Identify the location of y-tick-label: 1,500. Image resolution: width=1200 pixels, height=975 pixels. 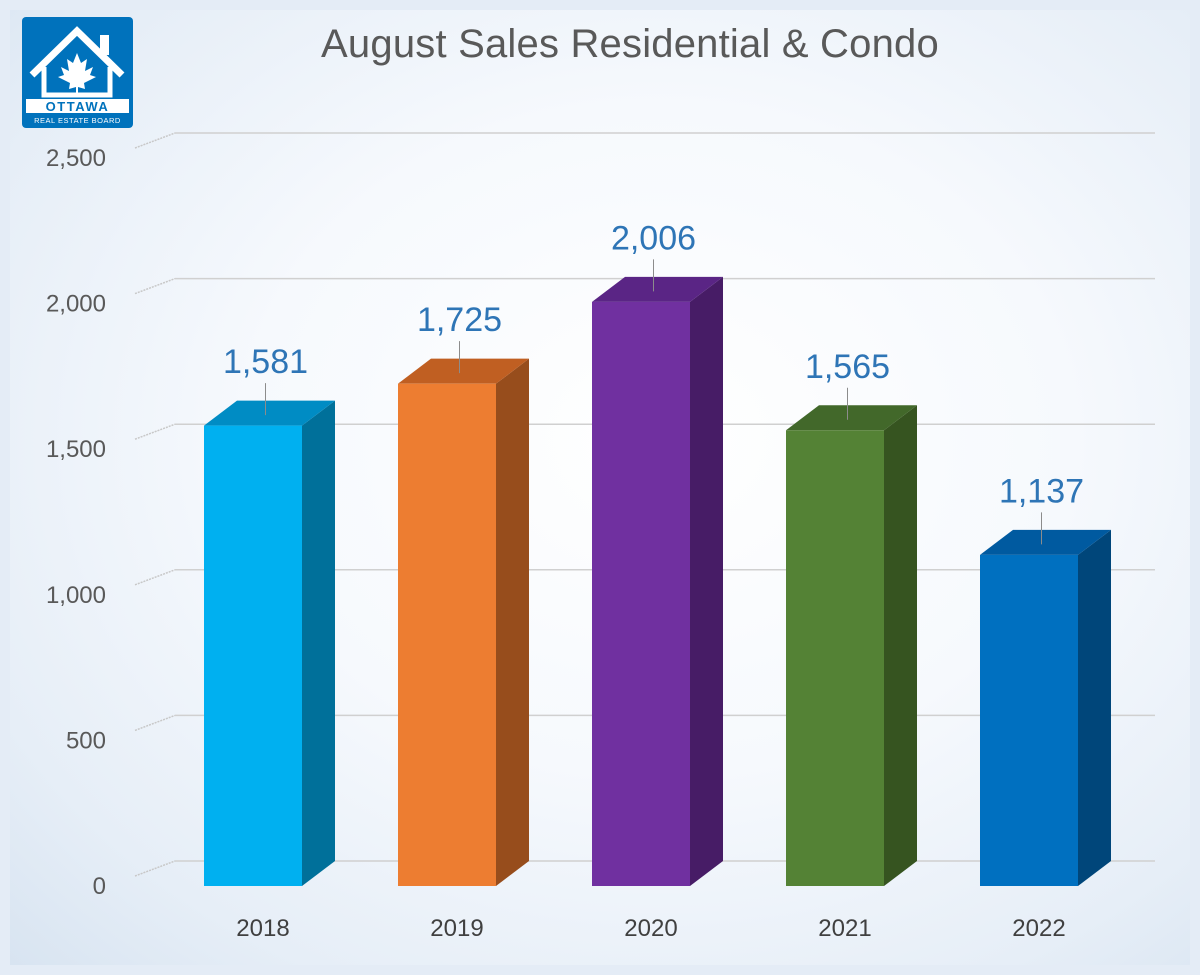
(76, 449).